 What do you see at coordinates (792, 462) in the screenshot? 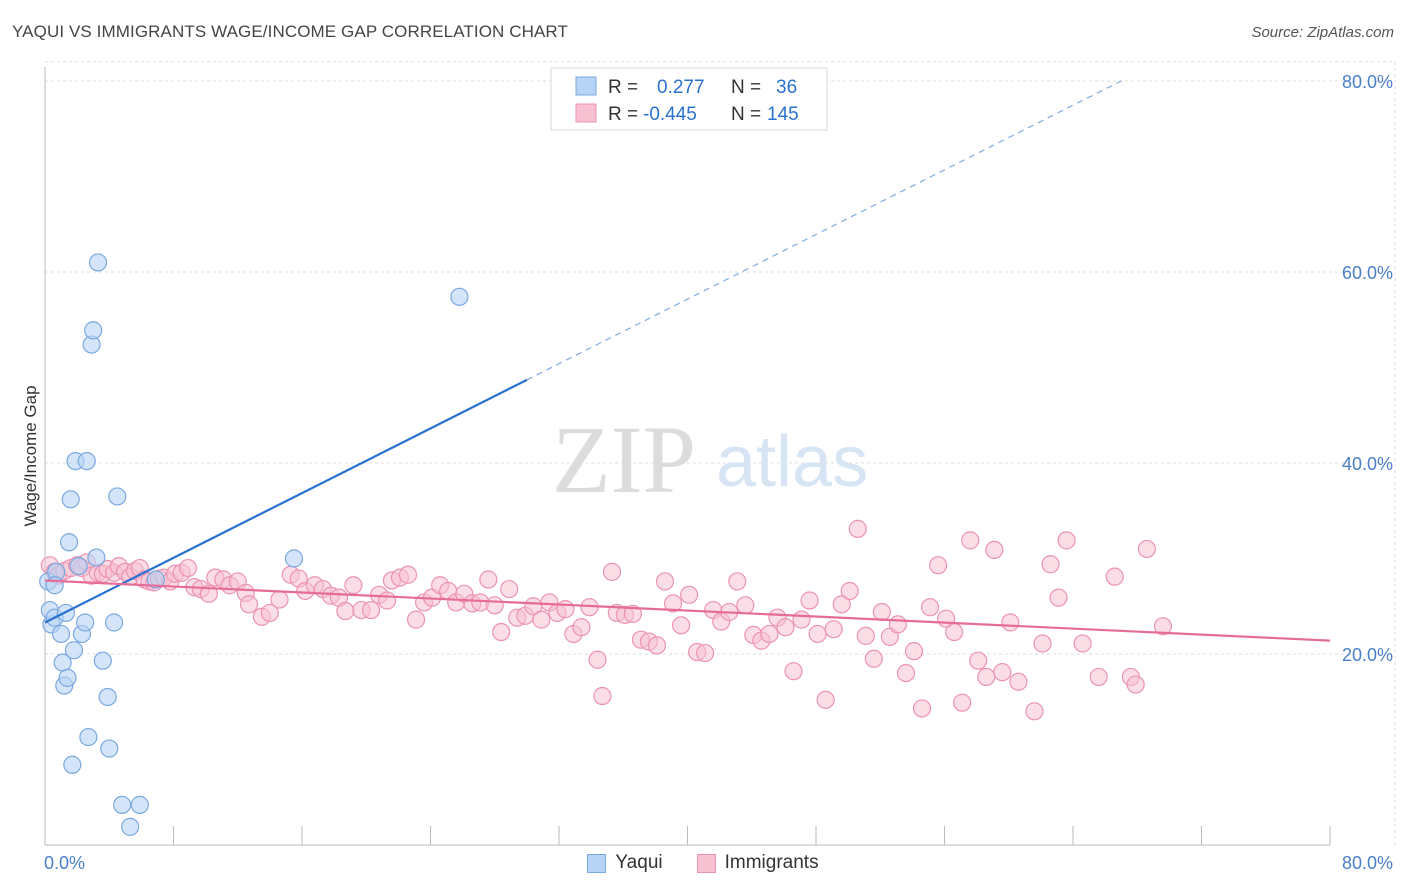
I see `watermark-atlas: atlas` at bounding box center [792, 462].